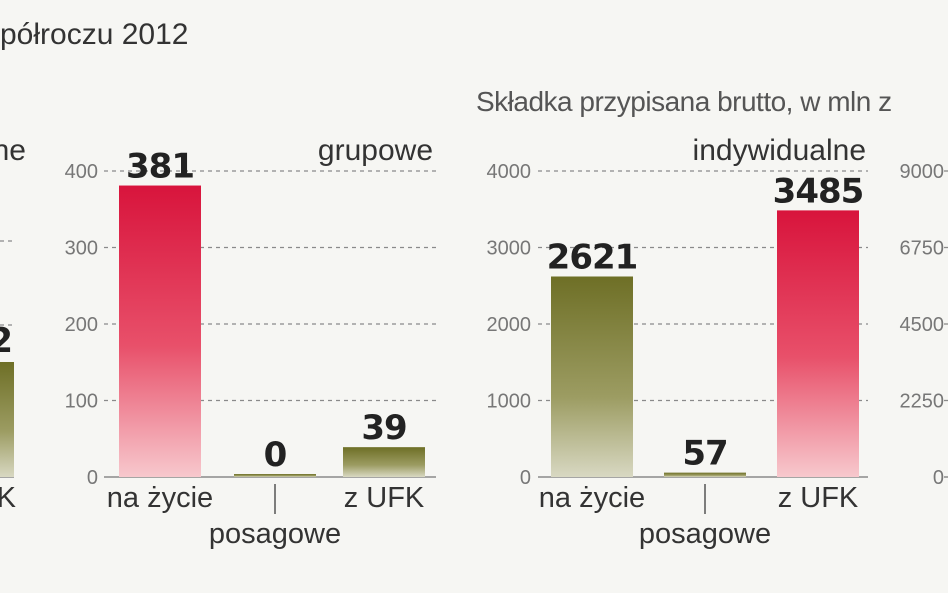 The image size is (948, 593). I want to click on panel1-y-tick-label: 400, so click(81, 172).